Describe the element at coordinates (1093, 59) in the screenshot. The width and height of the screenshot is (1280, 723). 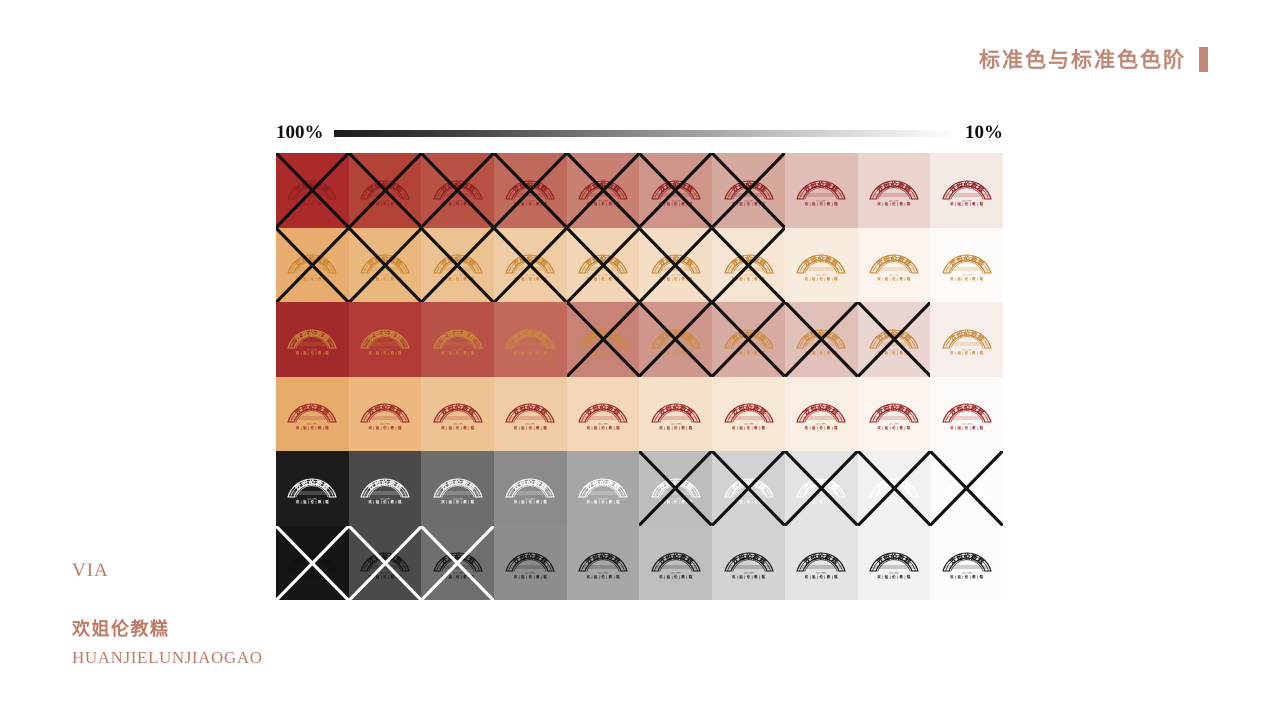
I see `slide-header: 标准色与标准色色阶` at that location.